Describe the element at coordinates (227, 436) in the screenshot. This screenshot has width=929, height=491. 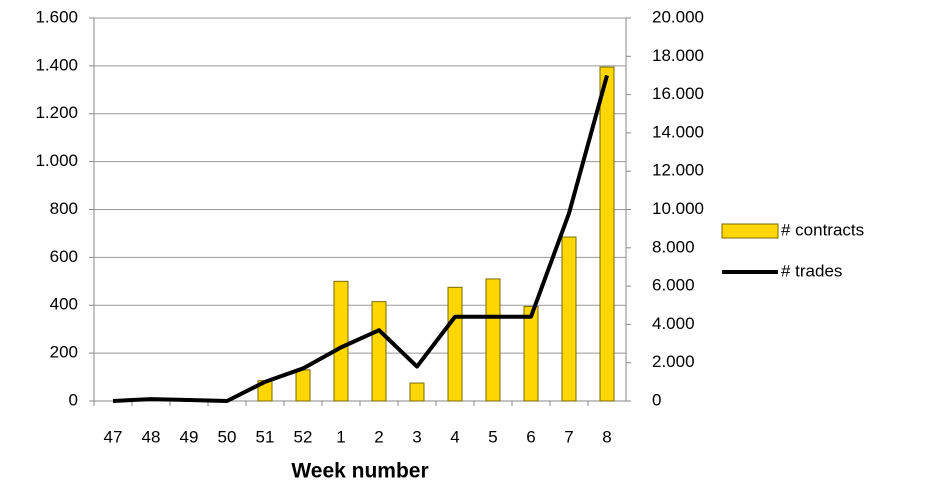
I see `x-tick-label: 50` at that location.